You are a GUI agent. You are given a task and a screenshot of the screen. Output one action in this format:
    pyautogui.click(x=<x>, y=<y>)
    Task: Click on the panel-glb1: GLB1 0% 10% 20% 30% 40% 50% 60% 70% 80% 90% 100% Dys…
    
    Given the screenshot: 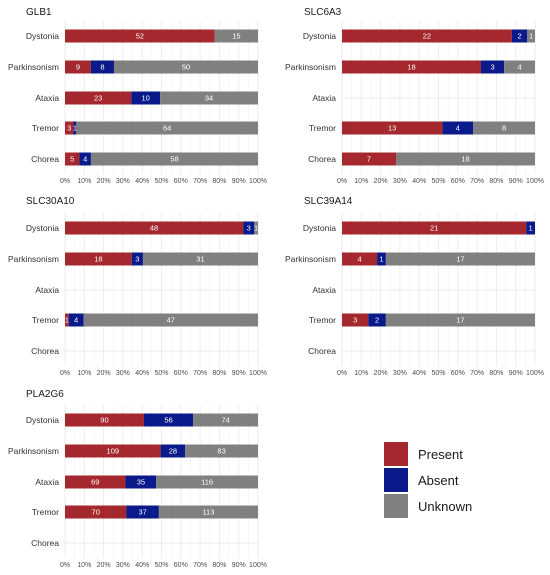 What is the action you would take?
    pyautogui.click(x=137, y=96)
    